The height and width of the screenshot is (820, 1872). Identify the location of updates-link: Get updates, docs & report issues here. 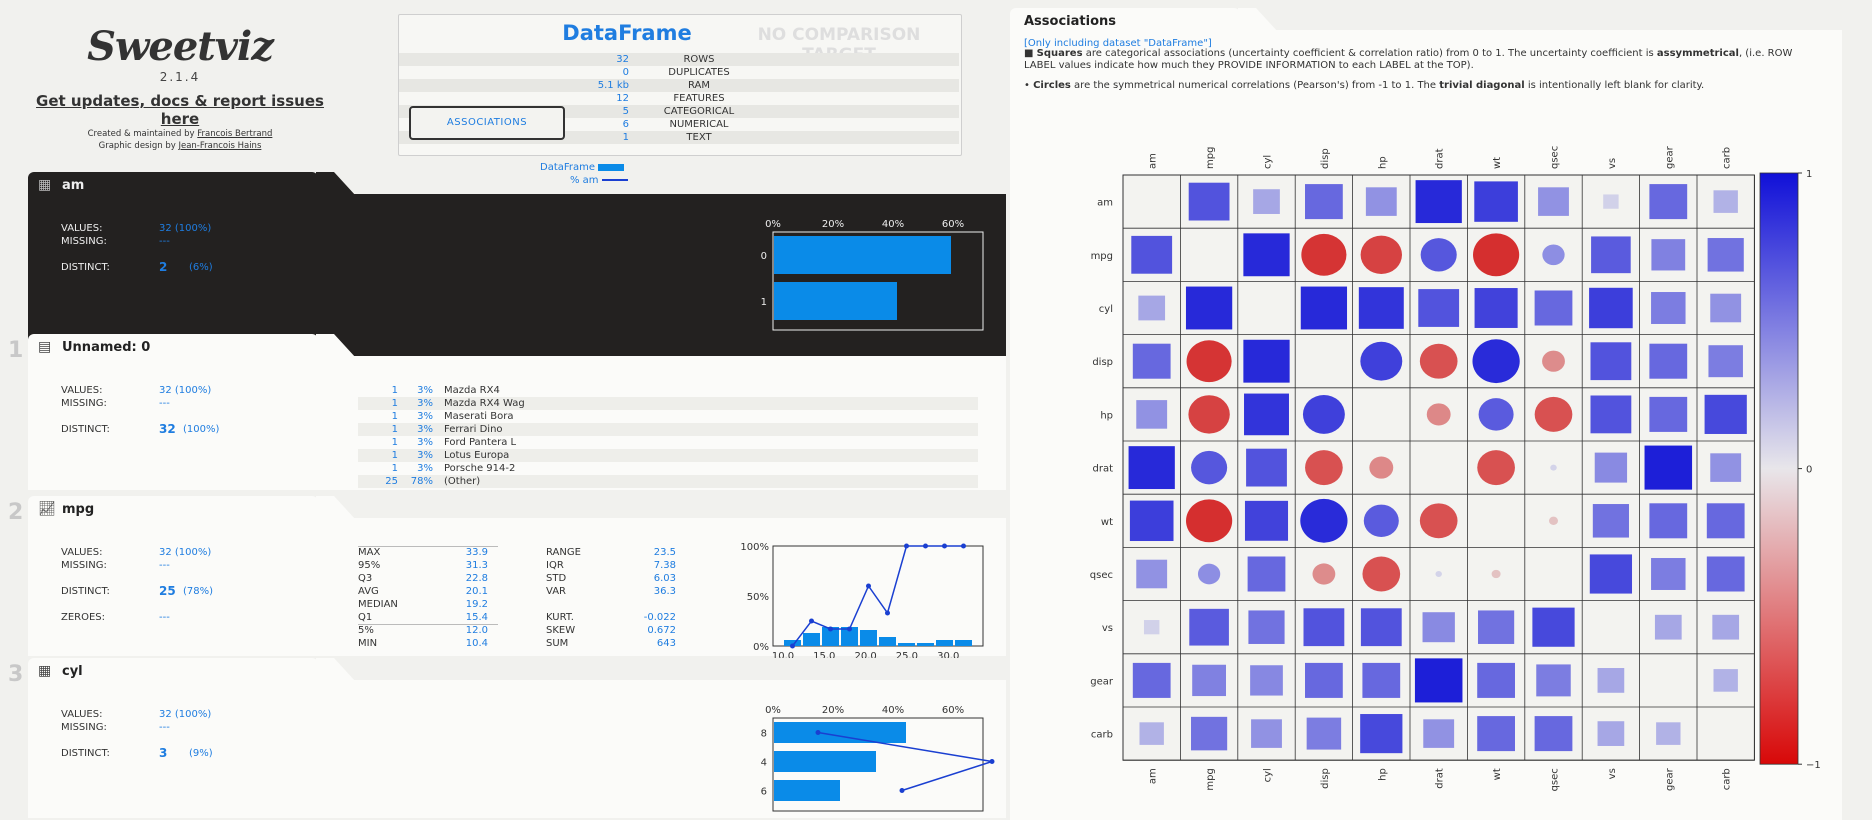
(180, 110).